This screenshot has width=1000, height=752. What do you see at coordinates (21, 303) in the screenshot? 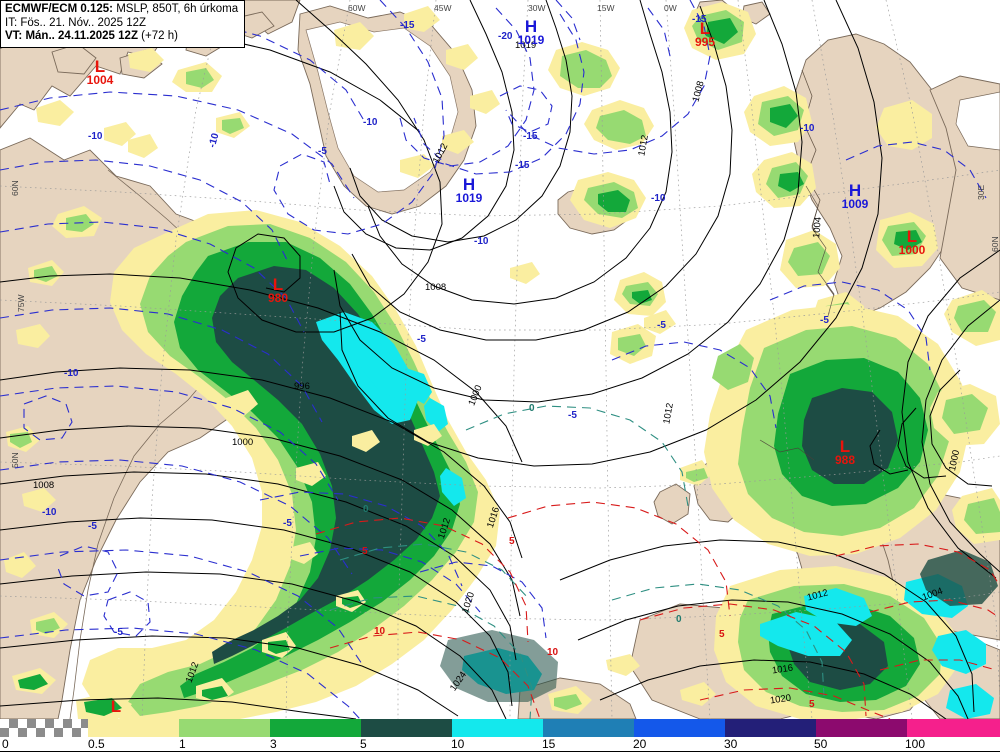
I see `graticule-label-left: 75W` at bounding box center [21, 303].